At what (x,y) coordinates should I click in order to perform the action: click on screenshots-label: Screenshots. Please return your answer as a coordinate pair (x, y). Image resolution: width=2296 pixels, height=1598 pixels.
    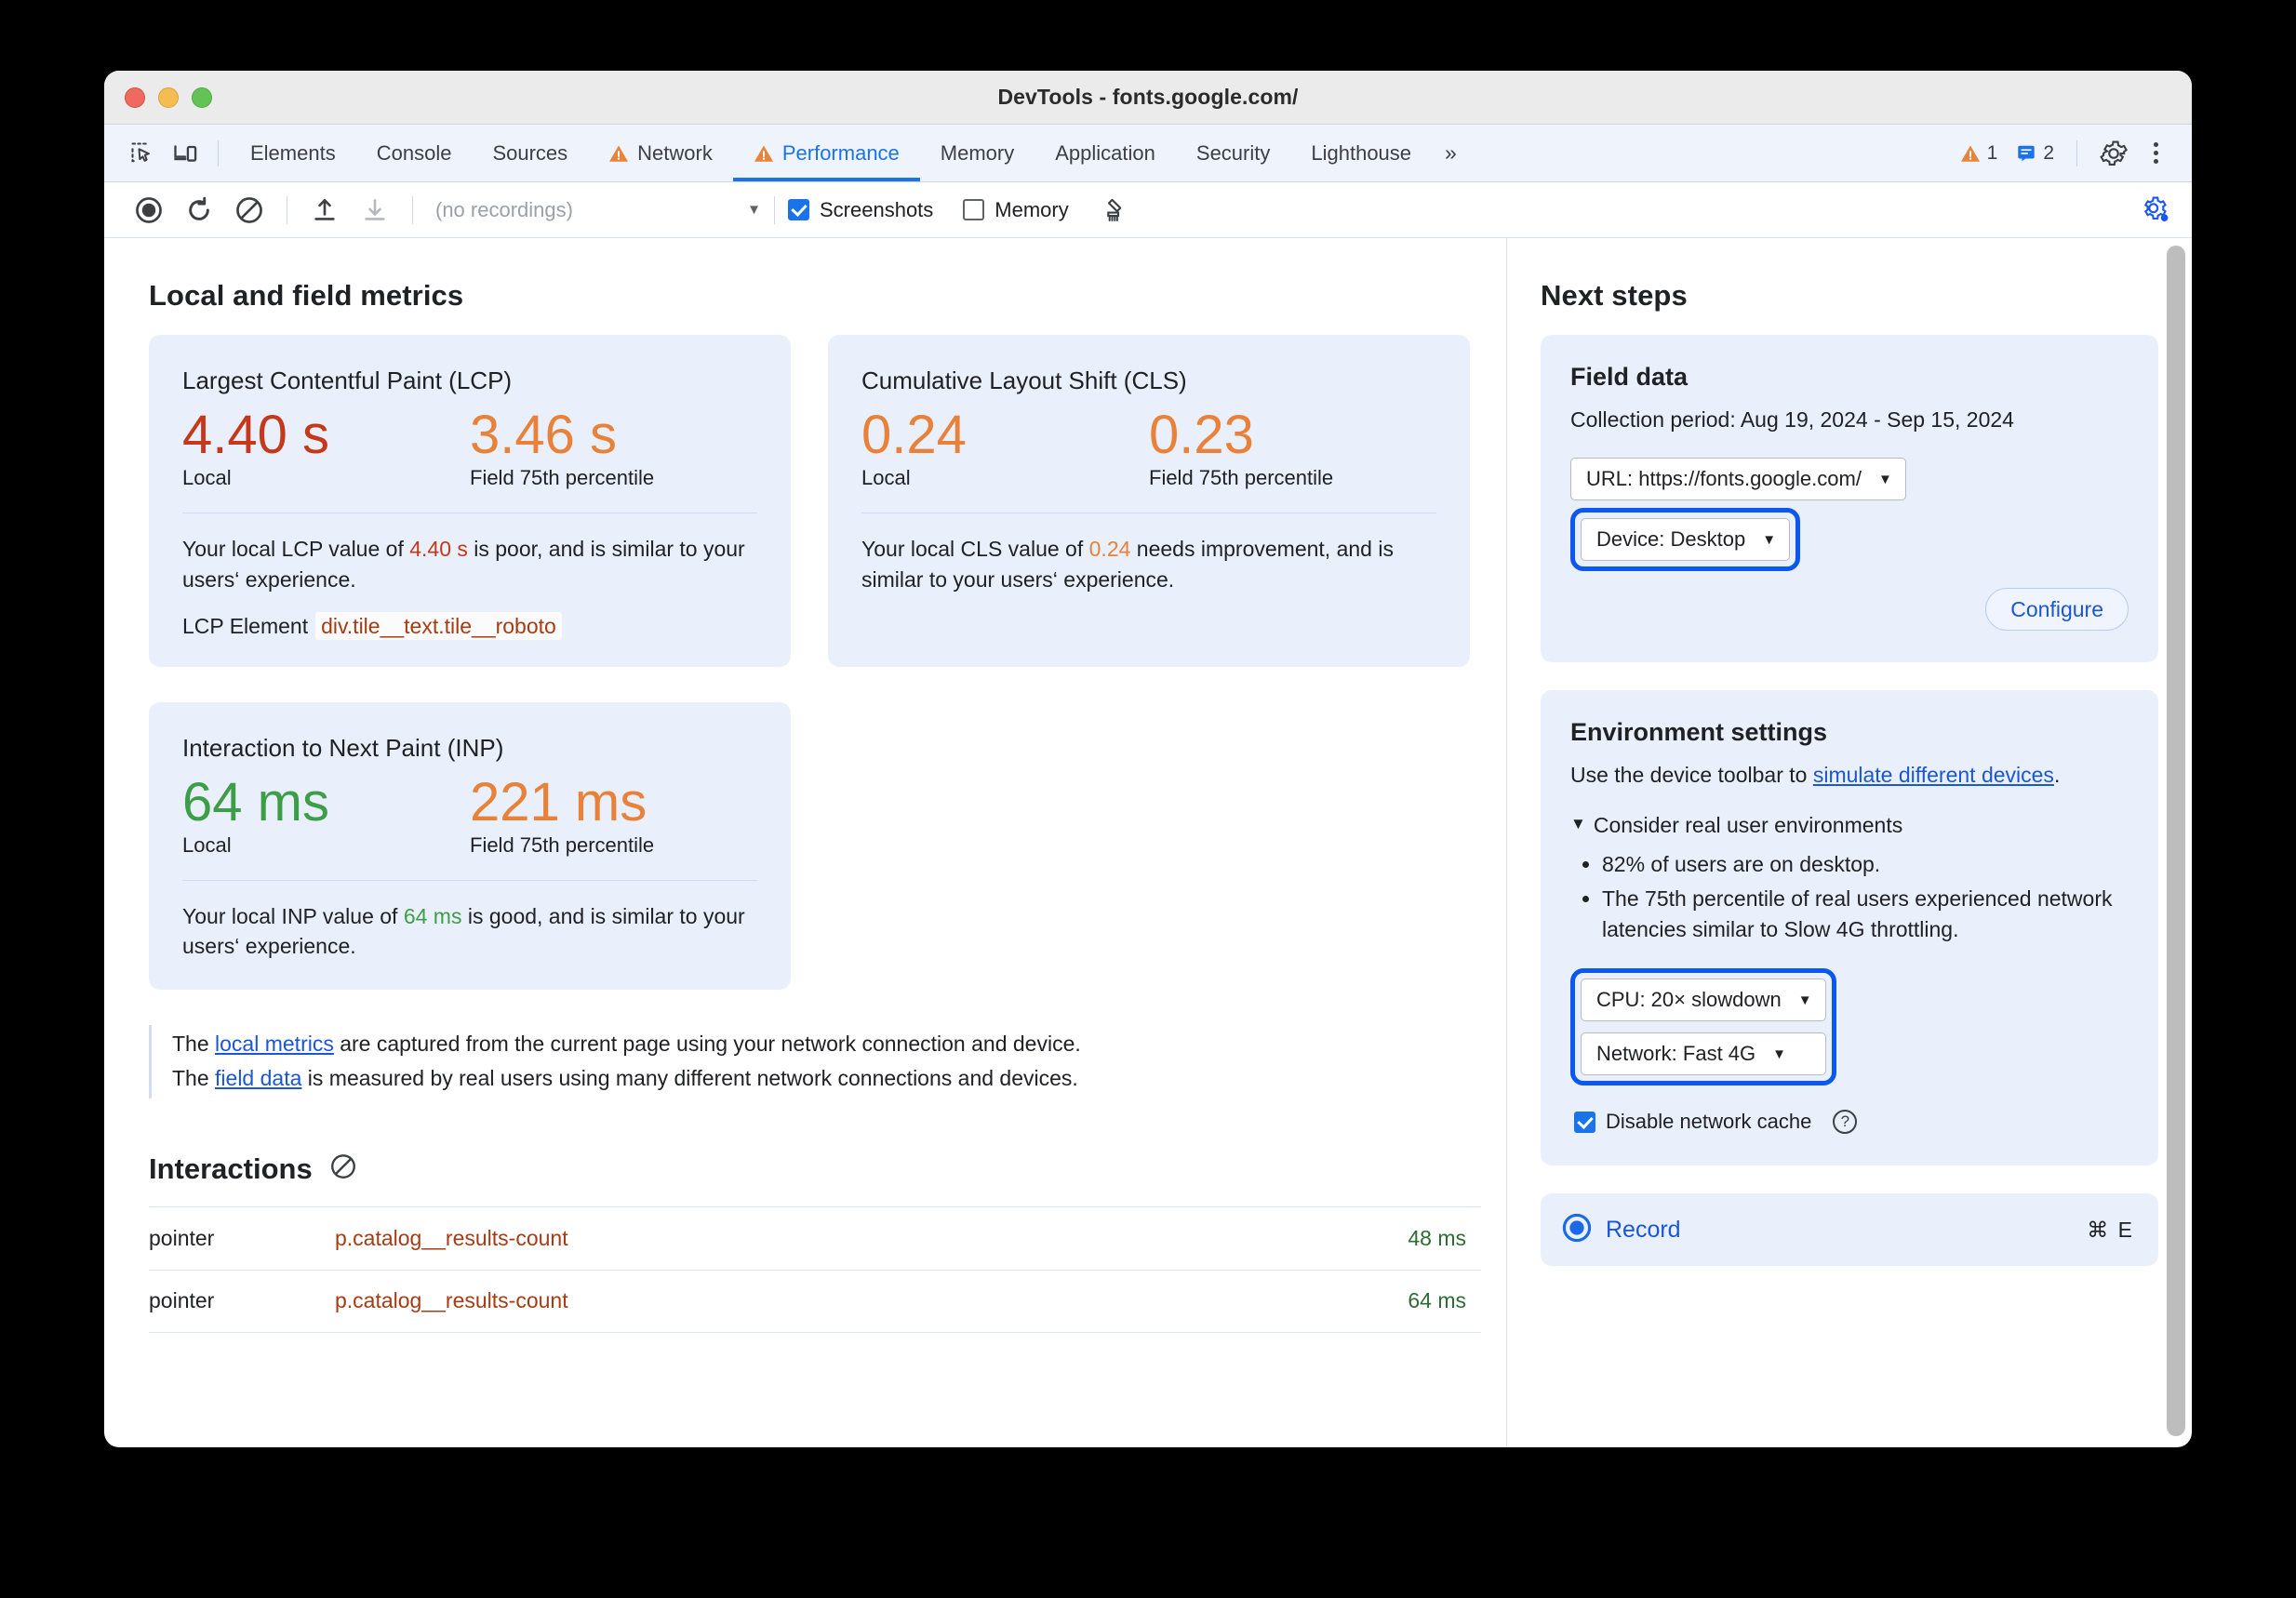
    Looking at the image, I should click on (877, 209).